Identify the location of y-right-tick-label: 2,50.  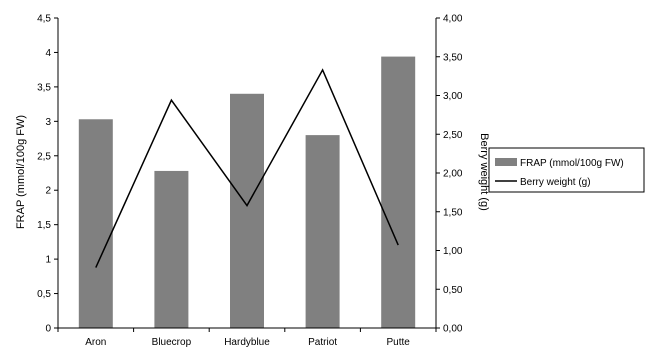
(453, 135).